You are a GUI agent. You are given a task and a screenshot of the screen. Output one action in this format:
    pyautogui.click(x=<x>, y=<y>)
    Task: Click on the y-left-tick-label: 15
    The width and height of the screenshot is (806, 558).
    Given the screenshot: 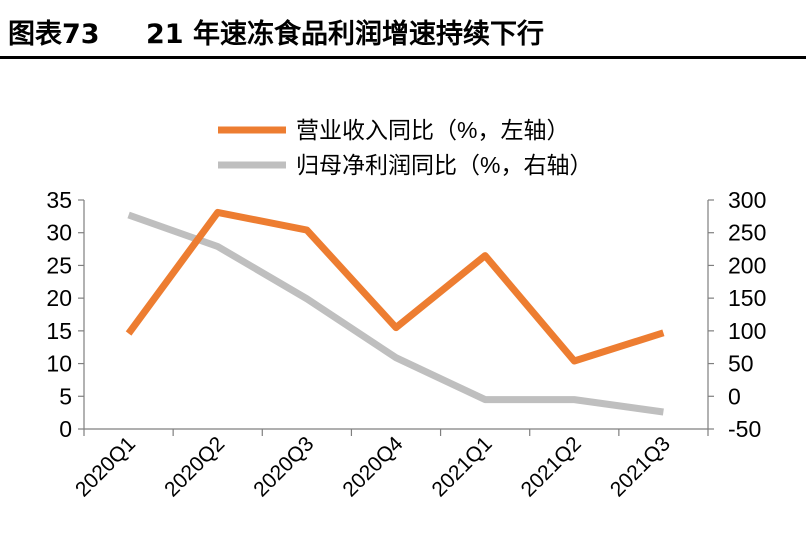 What is the action you would take?
    pyautogui.click(x=59, y=331)
    